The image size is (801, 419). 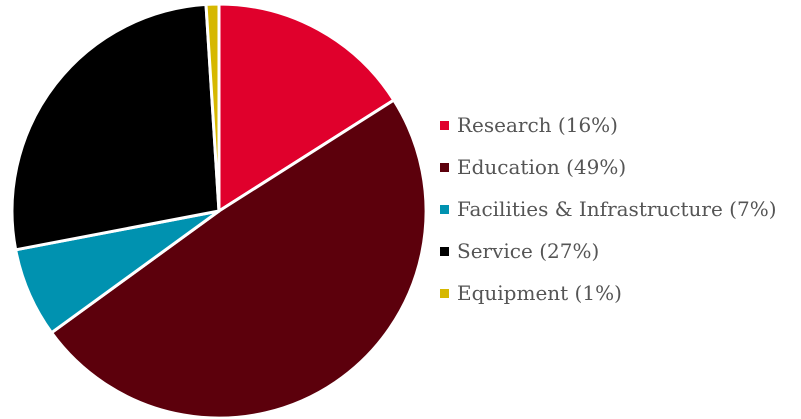 What do you see at coordinates (212, 107) in the screenshot?
I see `pie-slice-equipment` at bounding box center [212, 107].